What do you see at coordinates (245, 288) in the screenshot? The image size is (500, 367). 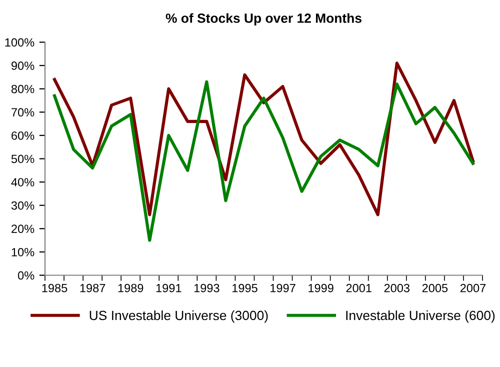 I see `x-tick-label: 1995` at bounding box center [245, 288].